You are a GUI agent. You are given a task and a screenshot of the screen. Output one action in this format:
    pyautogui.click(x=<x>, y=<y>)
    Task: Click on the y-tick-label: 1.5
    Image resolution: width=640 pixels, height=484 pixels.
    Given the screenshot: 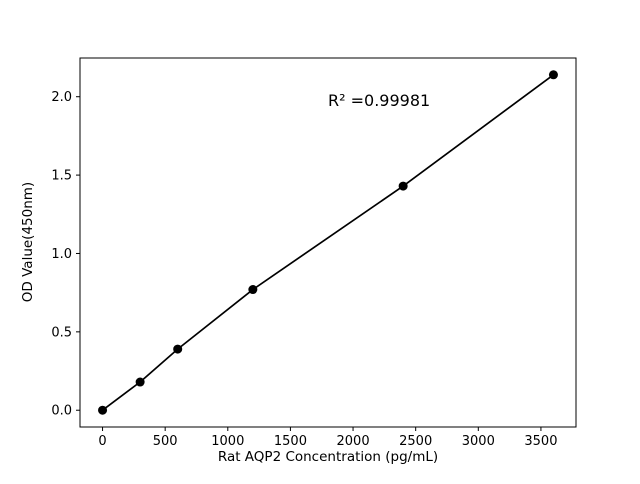 What is the action you would take?
    pyautogui.click(x=61, y=176)
    